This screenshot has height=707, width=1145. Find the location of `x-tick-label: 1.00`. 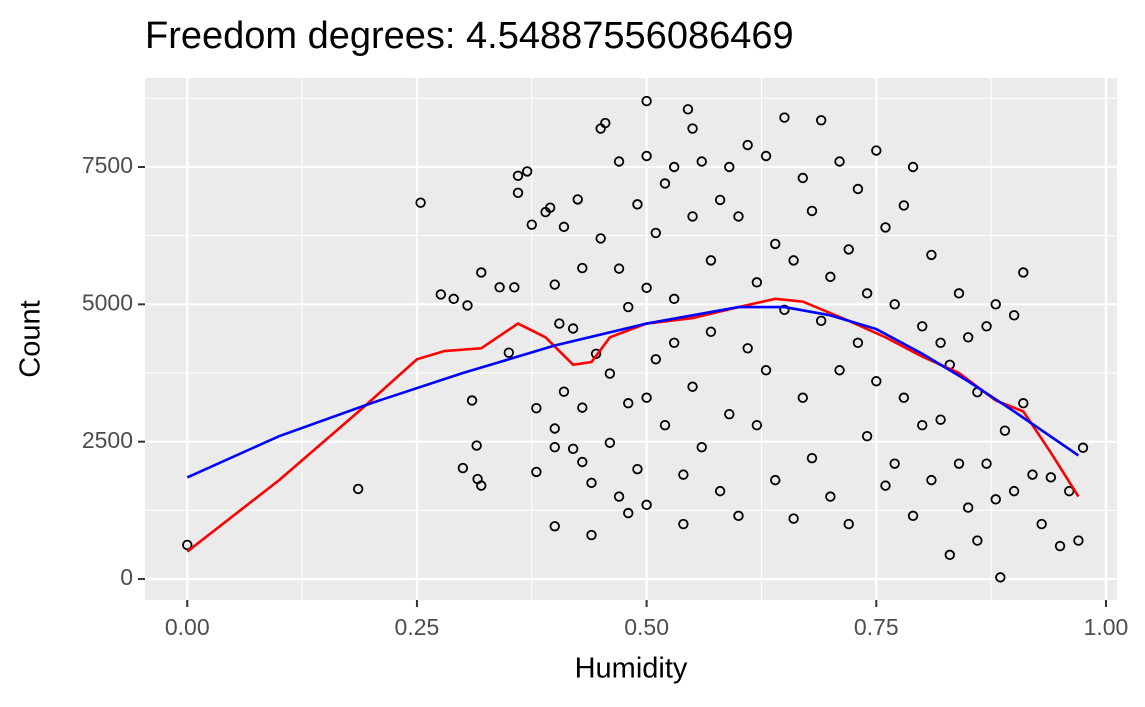

x-tick-label: 1.00 is located at coordinates (1106, 627).